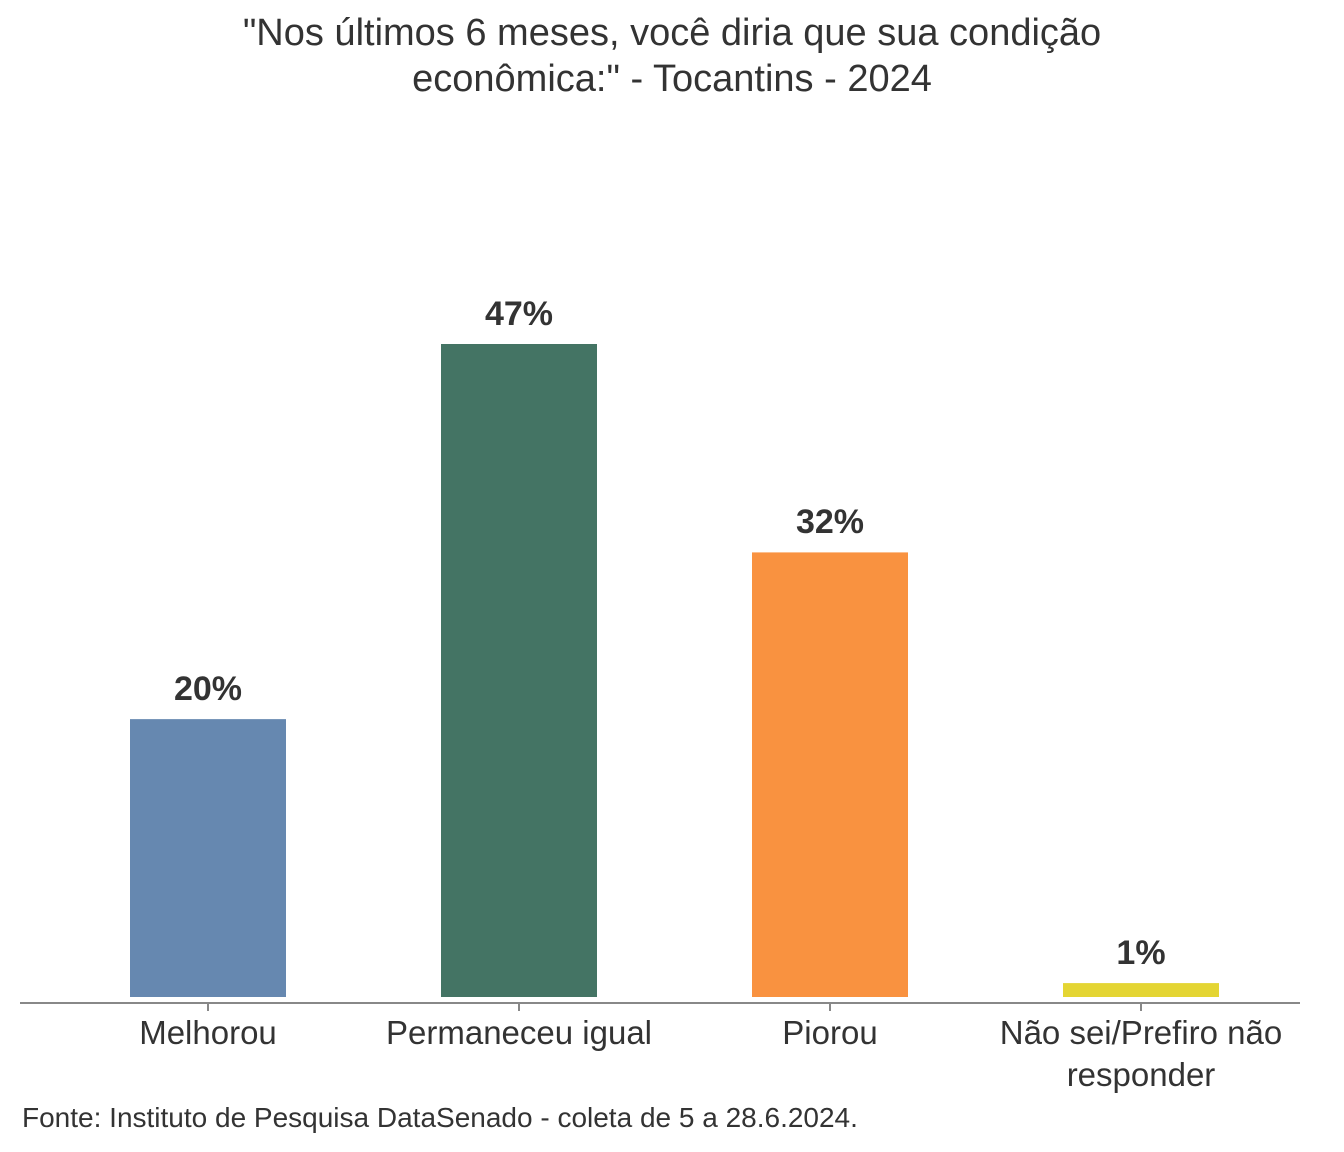  Describe the element at coordinates (830, 522) in the screenshot. I see `value-label: 32%` at that location.